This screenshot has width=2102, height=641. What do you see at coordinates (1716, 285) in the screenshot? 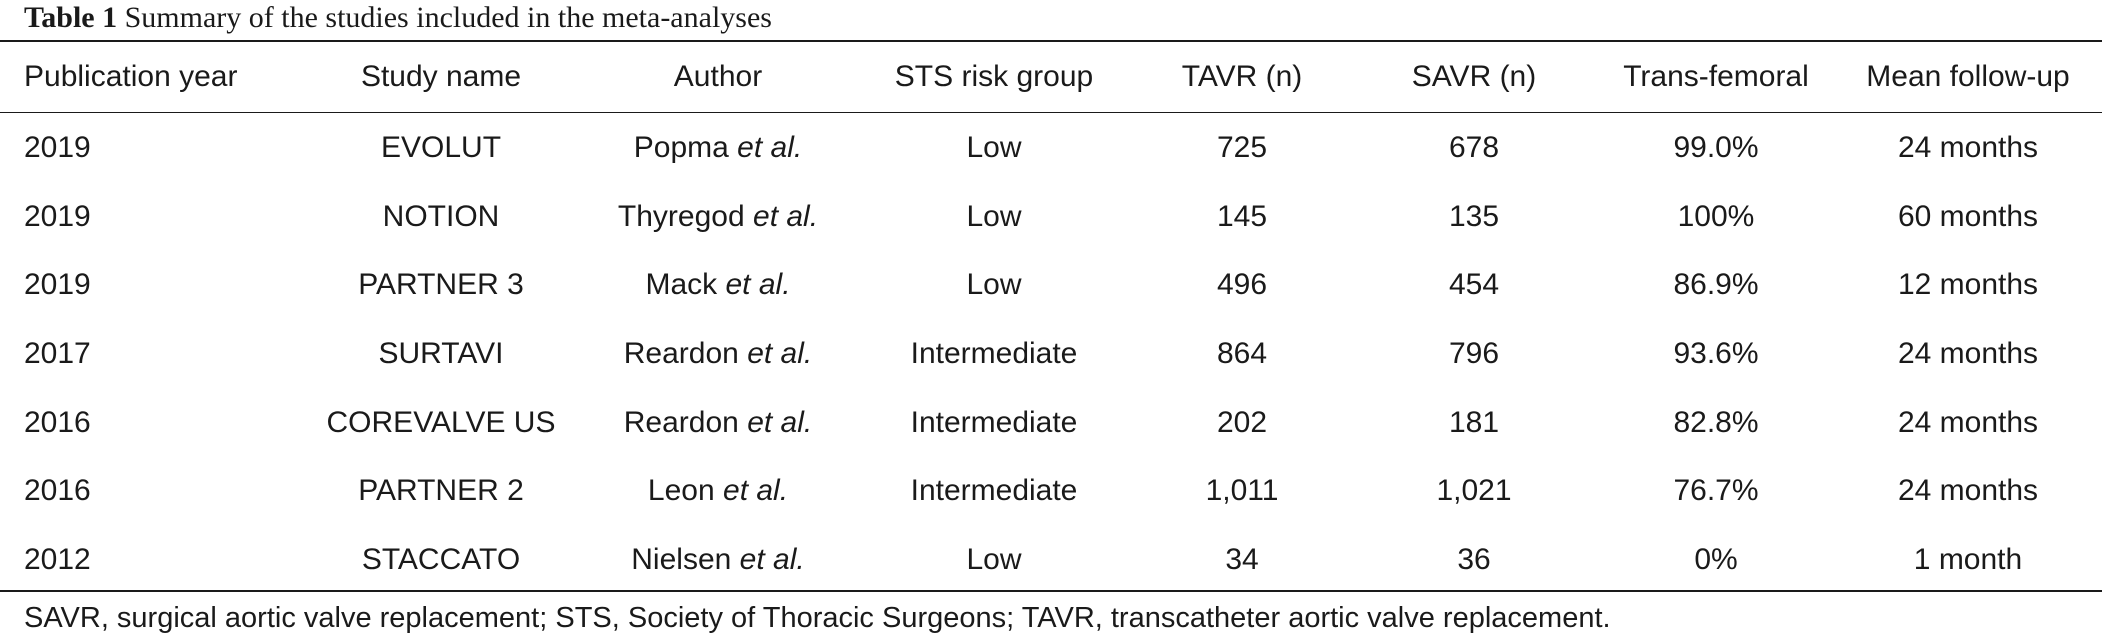
I see `cell-trans-femoral: 86.9%` at bounding box center [1716, 285].